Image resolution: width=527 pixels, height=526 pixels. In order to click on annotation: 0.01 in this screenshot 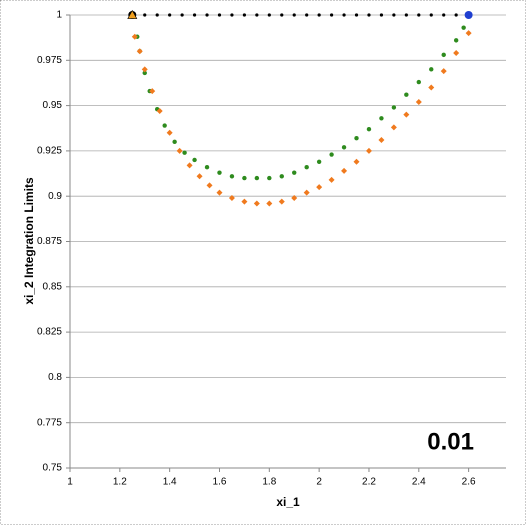, I will do `click(450, 441)`.